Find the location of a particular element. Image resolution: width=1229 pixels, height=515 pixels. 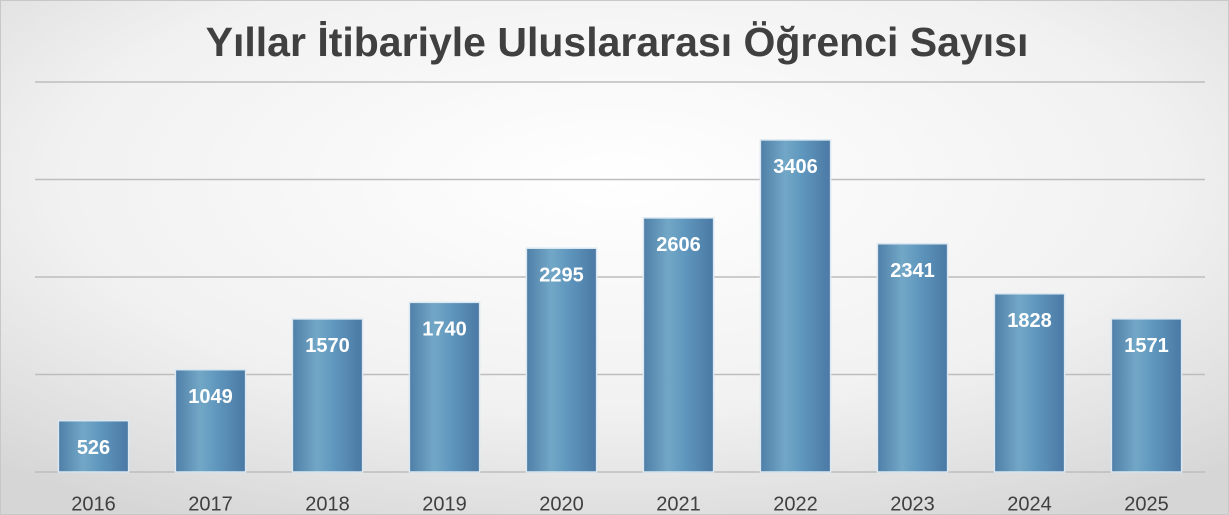

x-tick-label: 2020 is located at coordinates (561, 504).